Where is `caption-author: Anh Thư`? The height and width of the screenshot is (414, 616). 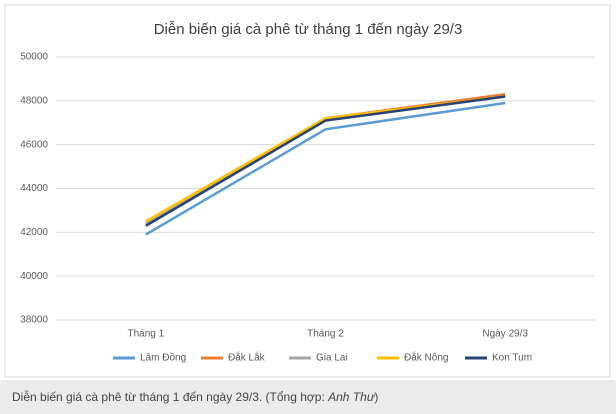
caption-author: Anh Thư is located at coordinates (351, 397).